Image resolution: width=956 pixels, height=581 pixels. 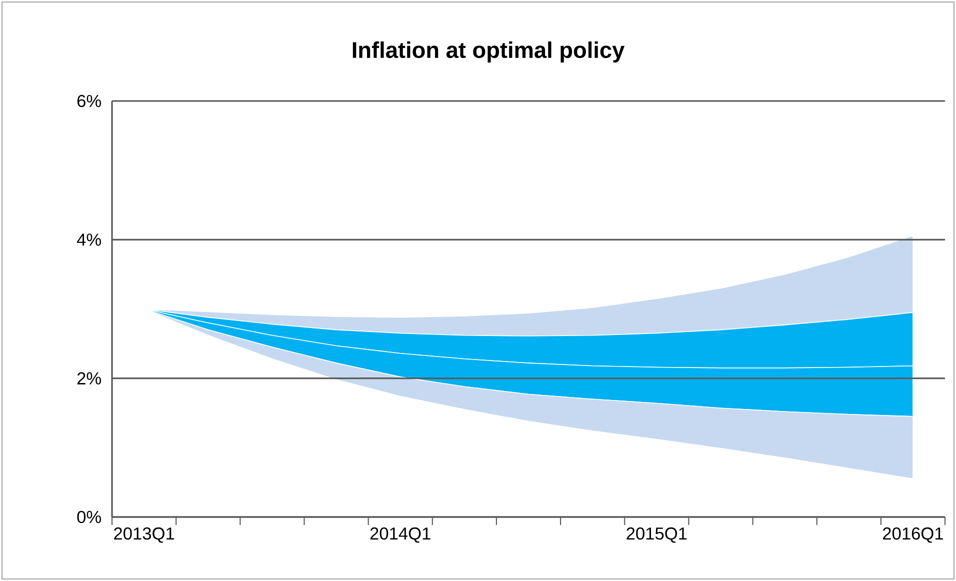 What do you see at coordinates (89, 101) in the screenshot?
I see `y-tick-label: 6%` at bounding box center [89, 101].